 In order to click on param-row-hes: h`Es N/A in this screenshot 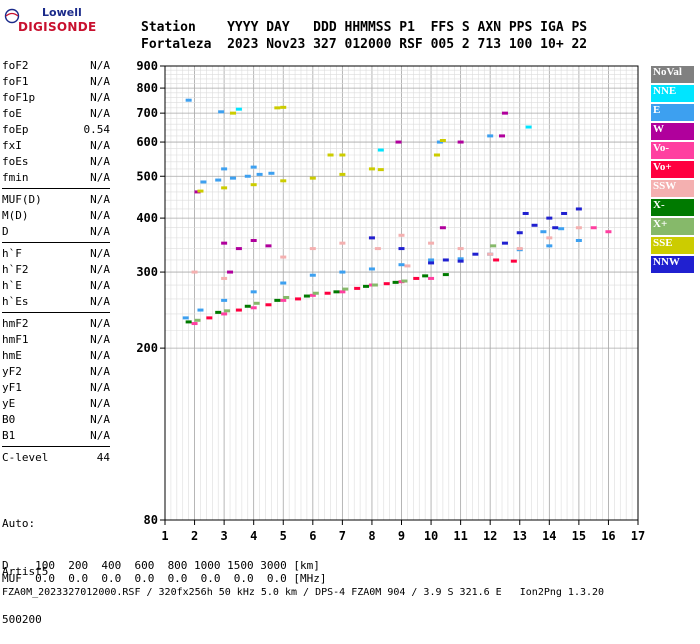, I will do `click(56, 302)`.